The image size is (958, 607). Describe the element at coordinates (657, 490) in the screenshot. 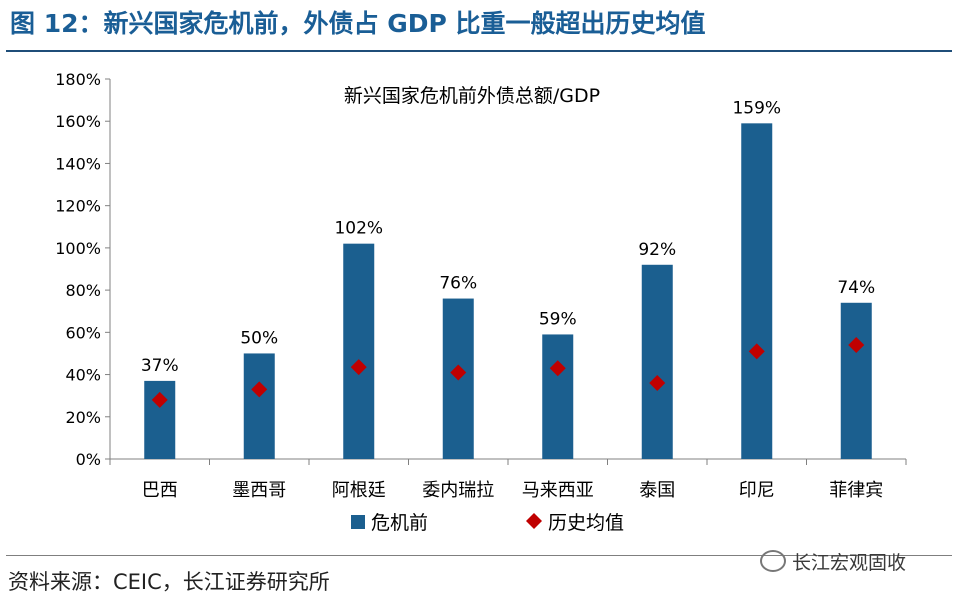

I see `x-category-label: 泰国` at that location.